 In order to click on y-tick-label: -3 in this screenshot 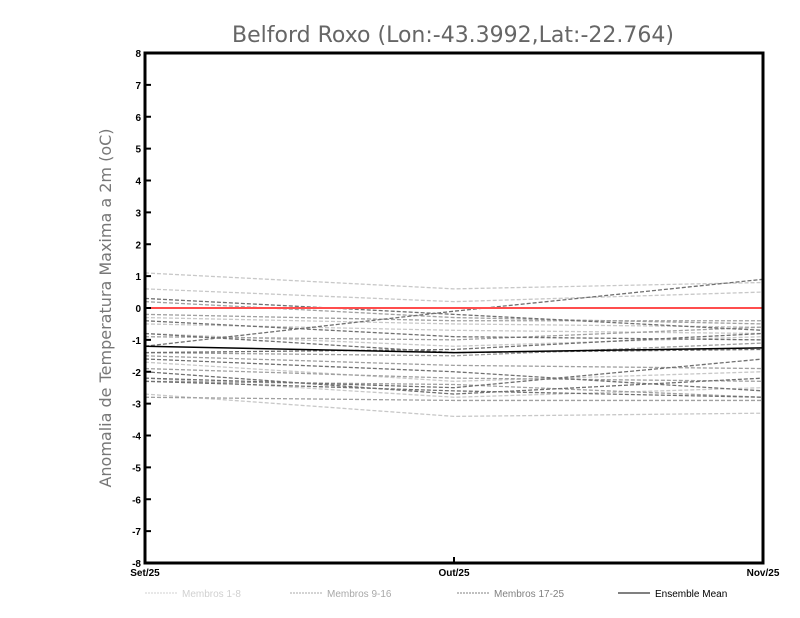, I will do `click(136, 405)`.